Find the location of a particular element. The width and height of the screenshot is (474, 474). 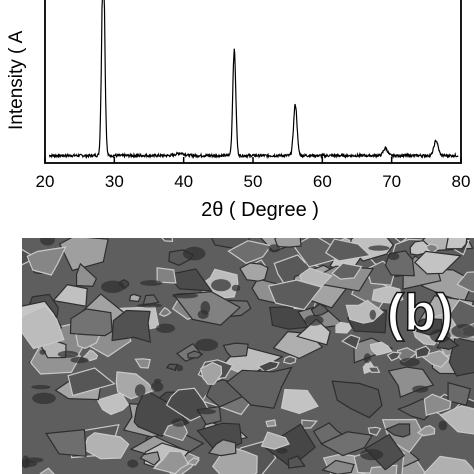

x-tick-label: 30 is located at coordinates (114, 181).